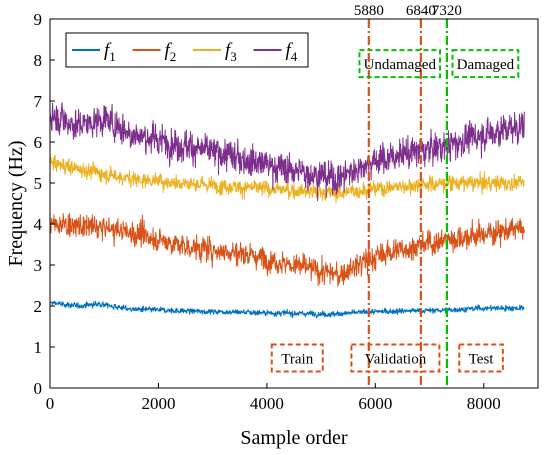  Describe the element at coordinates (44, 204) in the screenshot. I see `y-axis-ticks: 0 1 2 3 4 5 6 7 8 9` at that location.